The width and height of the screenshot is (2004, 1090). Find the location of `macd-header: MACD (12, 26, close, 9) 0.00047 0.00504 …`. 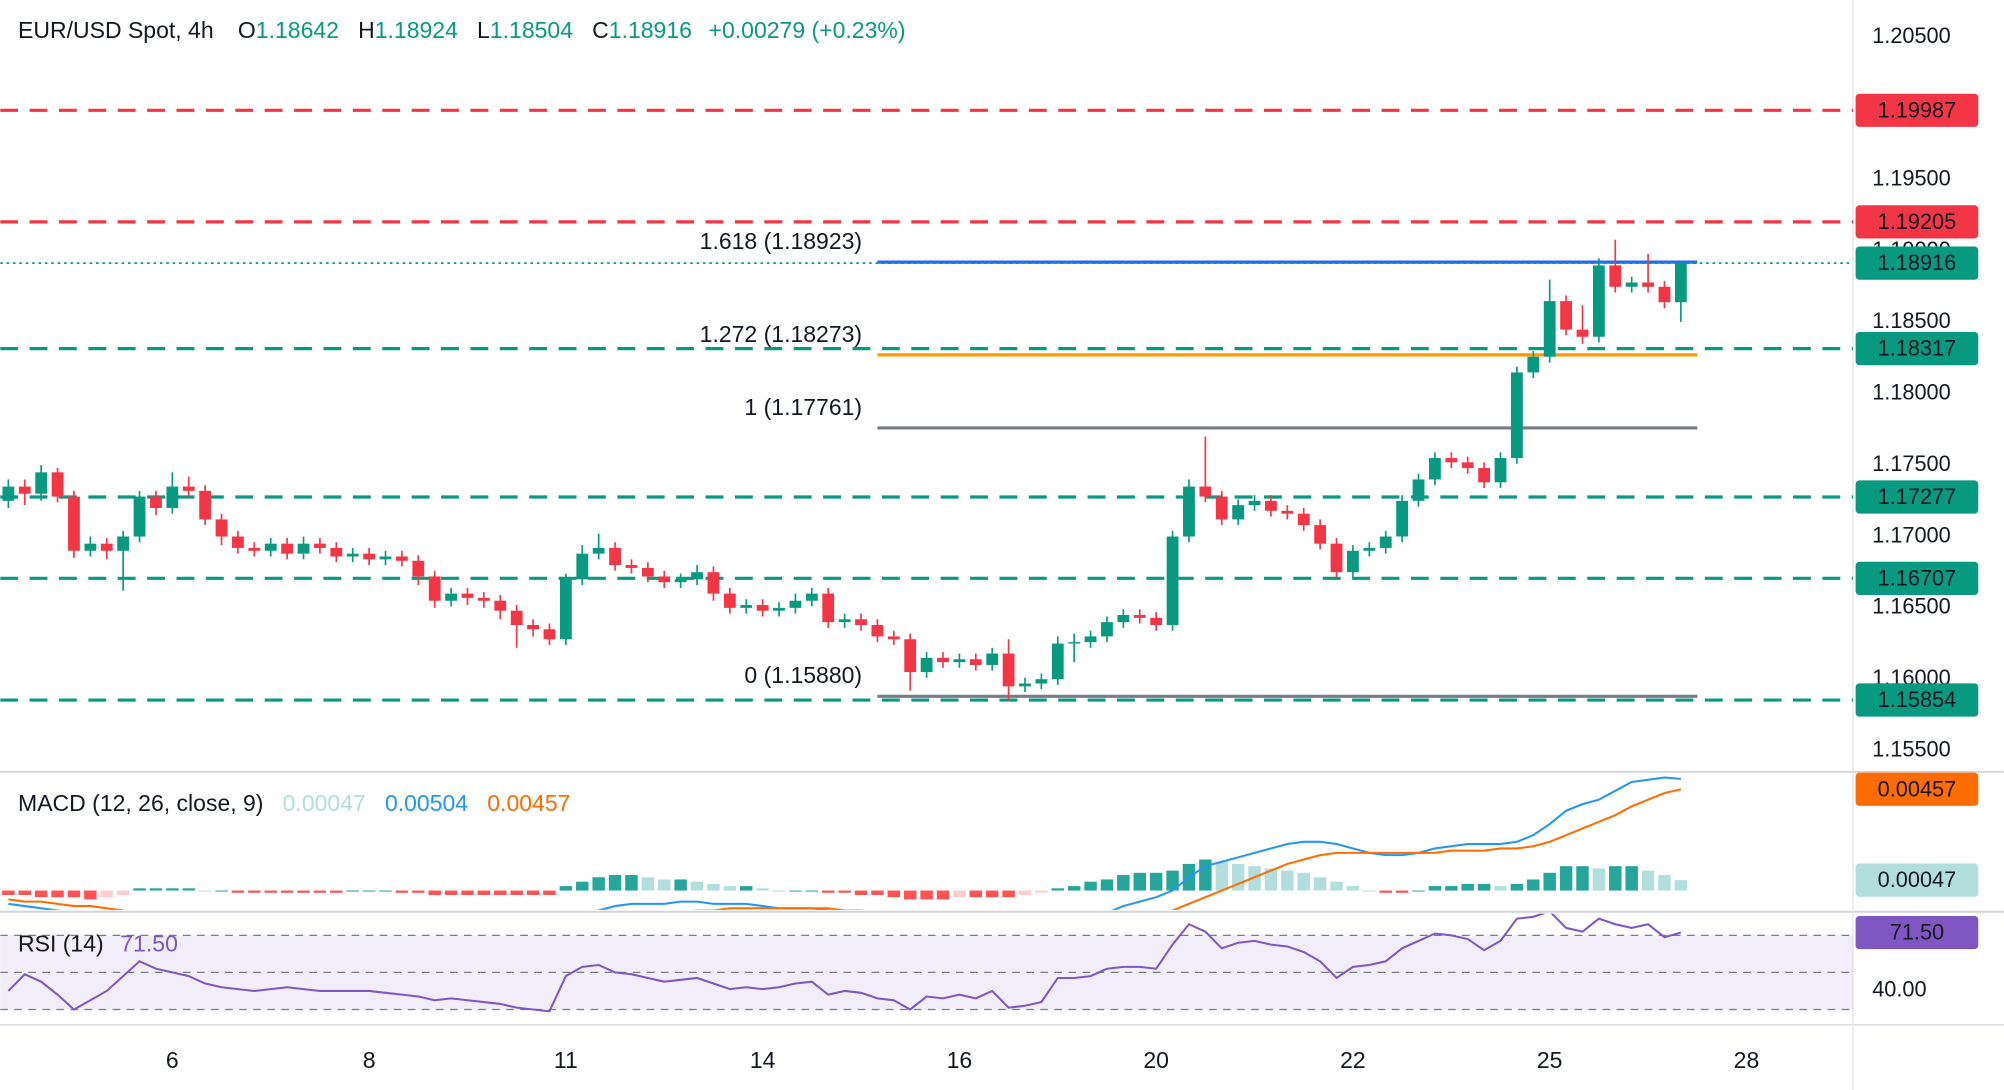

macd-header: MACD (12, 26, close, 9) 0.00047 0.00504 … is located at coordinates (294, 803).